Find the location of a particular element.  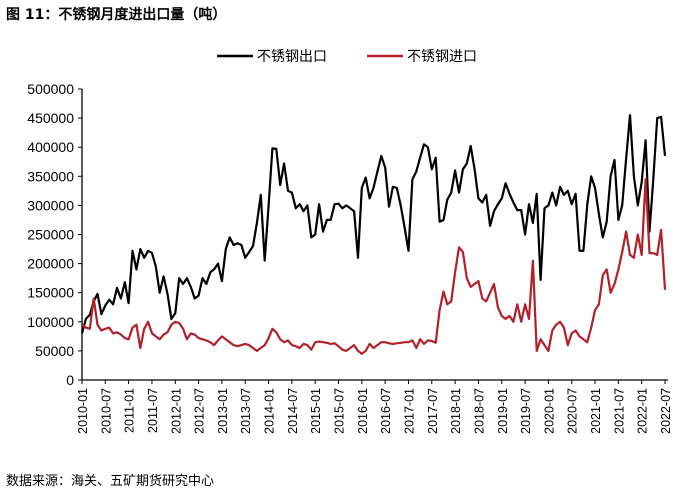

x-tick-label: 2022-07 is located at coordinates (666, 411).